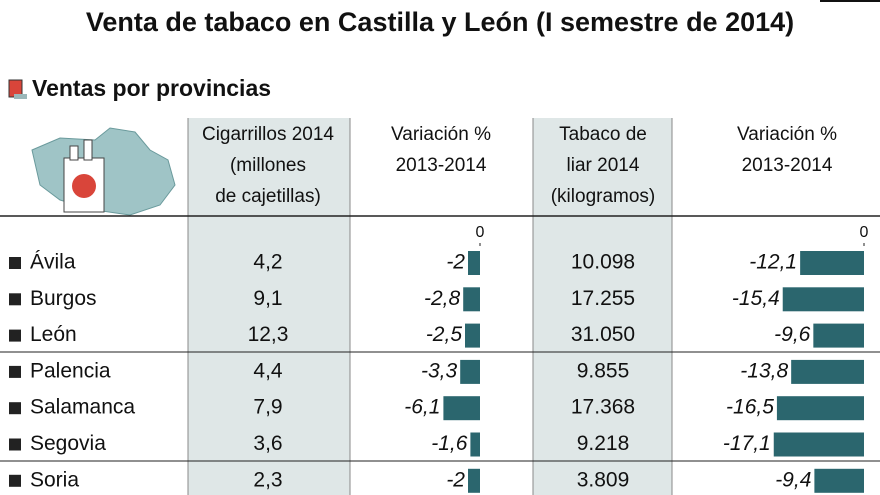 This screenshot has height=495, width=880. What do you see at coordinates (268, 134) in the screenshot?
I see `column-header: Cigarrillos 2014` at bounding box center [268, 134].